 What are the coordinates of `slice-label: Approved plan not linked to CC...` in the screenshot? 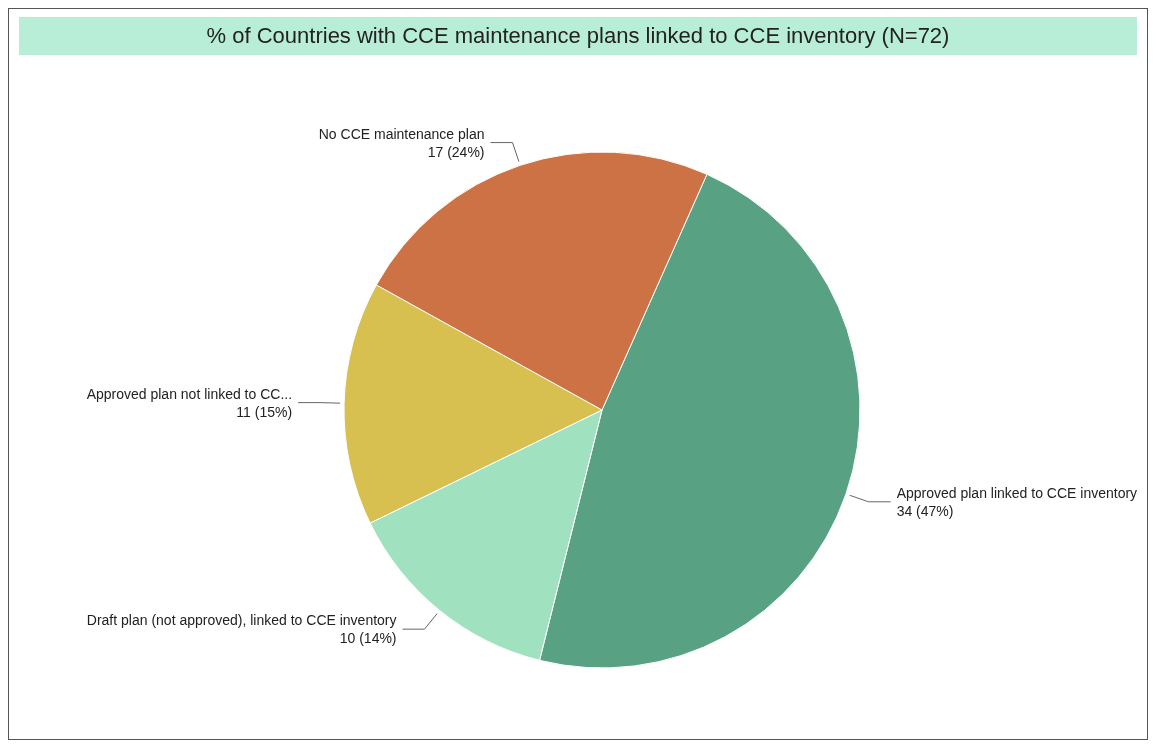 It's located at (189, 393).